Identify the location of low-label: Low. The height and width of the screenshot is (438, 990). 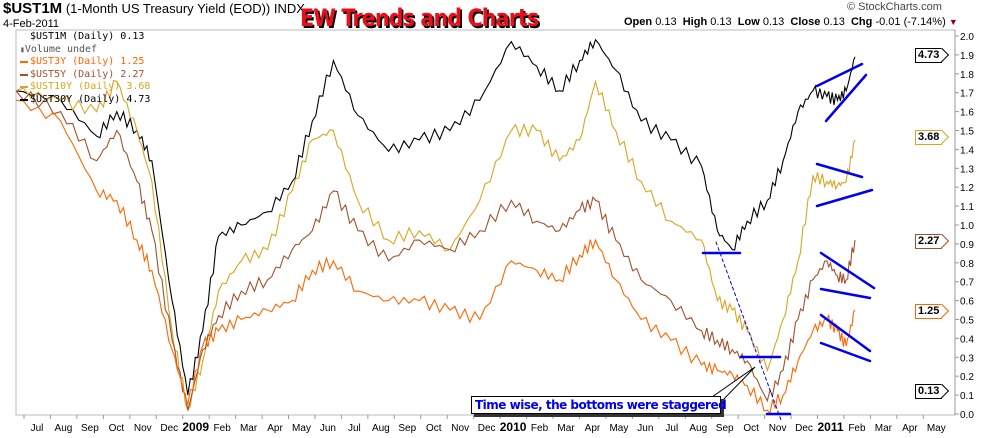
(748, 22).